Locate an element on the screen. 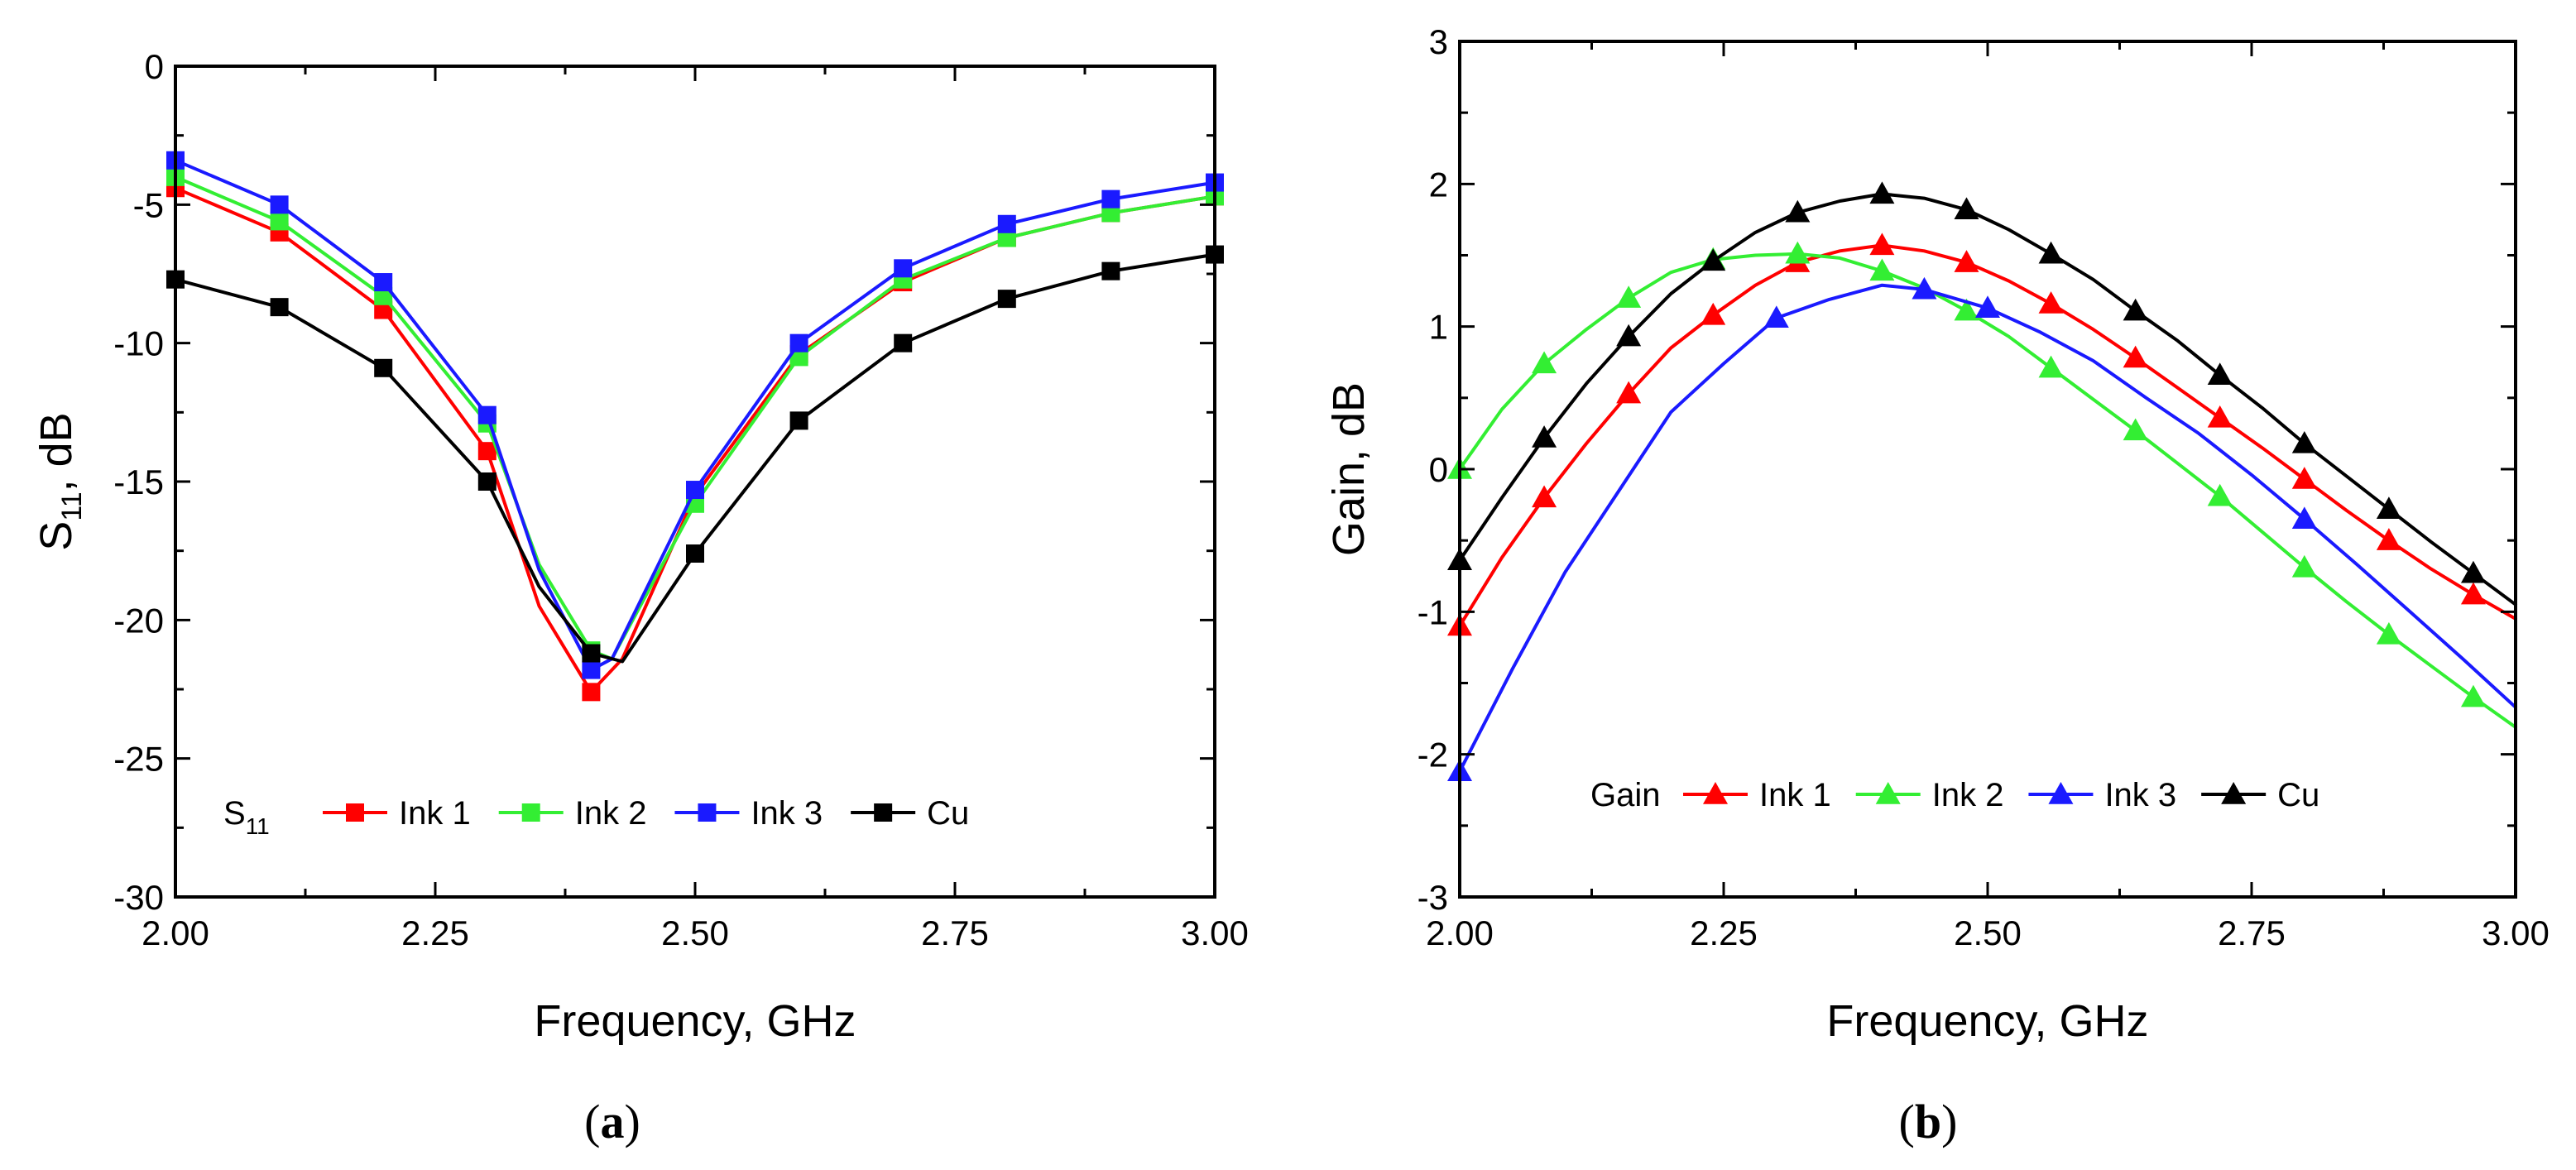 This screenshot has width=2576, height=1170. chart-b-caption-open: ( is located at coordinates (1907, 1121).